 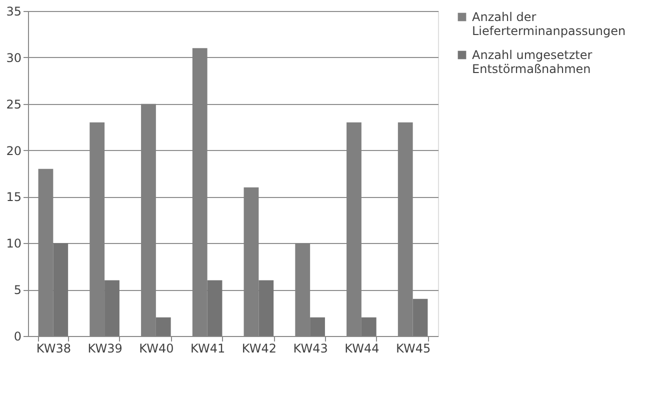 What do you see at coordinates (413, 349) in the screenshot?
I see `x-tick-label: KW45` at bounding box center [413, 349].